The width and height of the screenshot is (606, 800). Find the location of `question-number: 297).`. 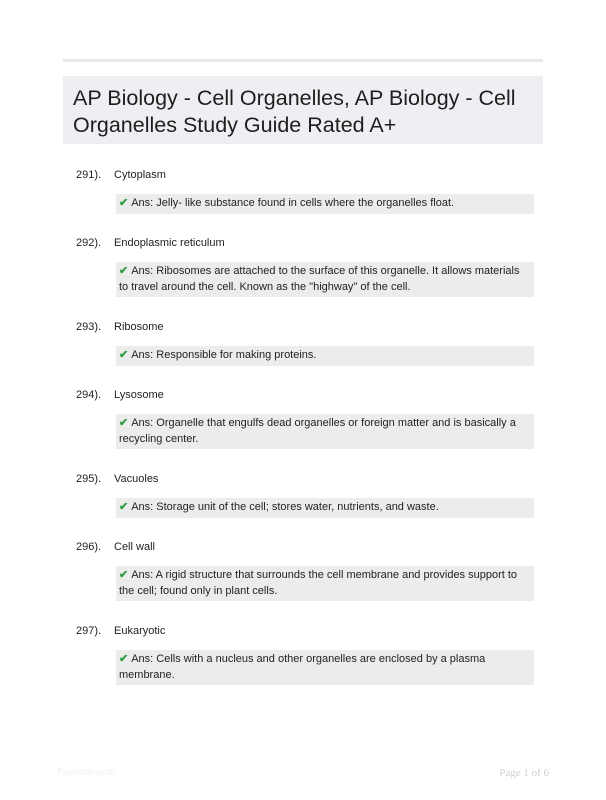

question-number: 297). is located at coordinates (89, 631).